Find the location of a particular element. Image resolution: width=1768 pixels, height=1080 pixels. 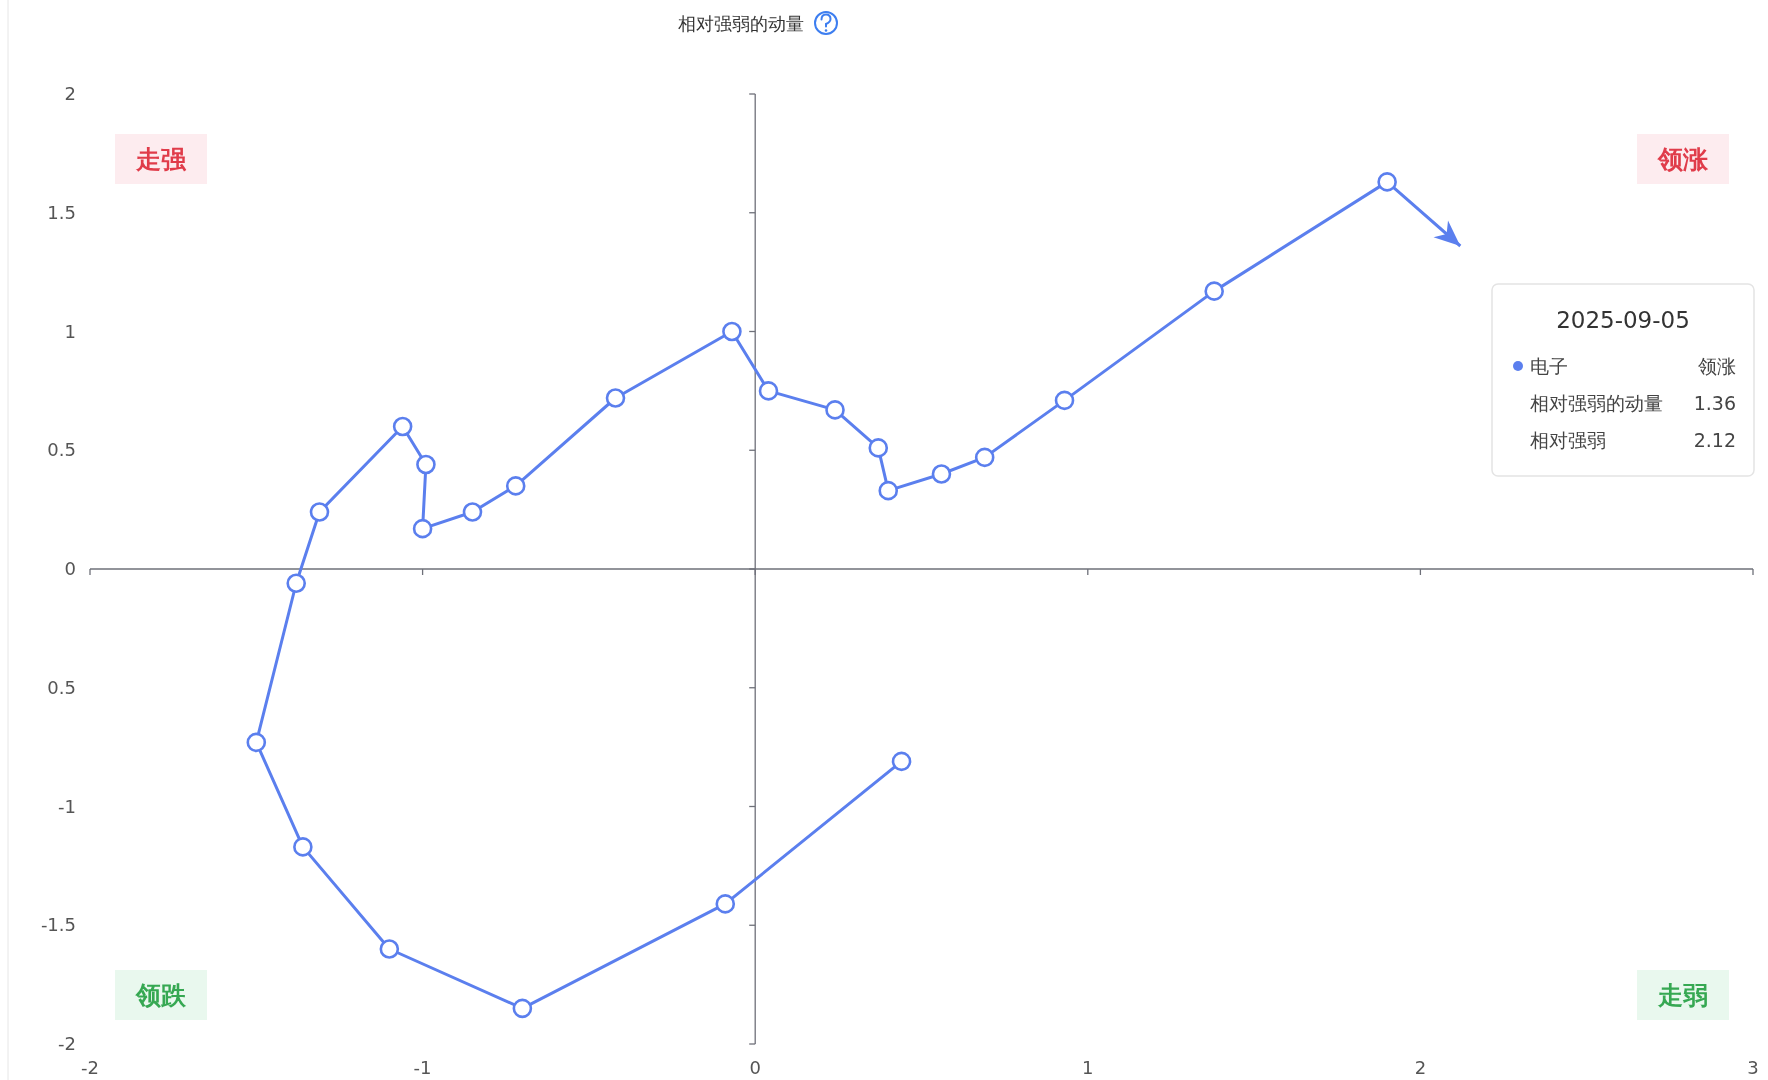

y-tick-label: 1 is located at coordinates (70, 331).